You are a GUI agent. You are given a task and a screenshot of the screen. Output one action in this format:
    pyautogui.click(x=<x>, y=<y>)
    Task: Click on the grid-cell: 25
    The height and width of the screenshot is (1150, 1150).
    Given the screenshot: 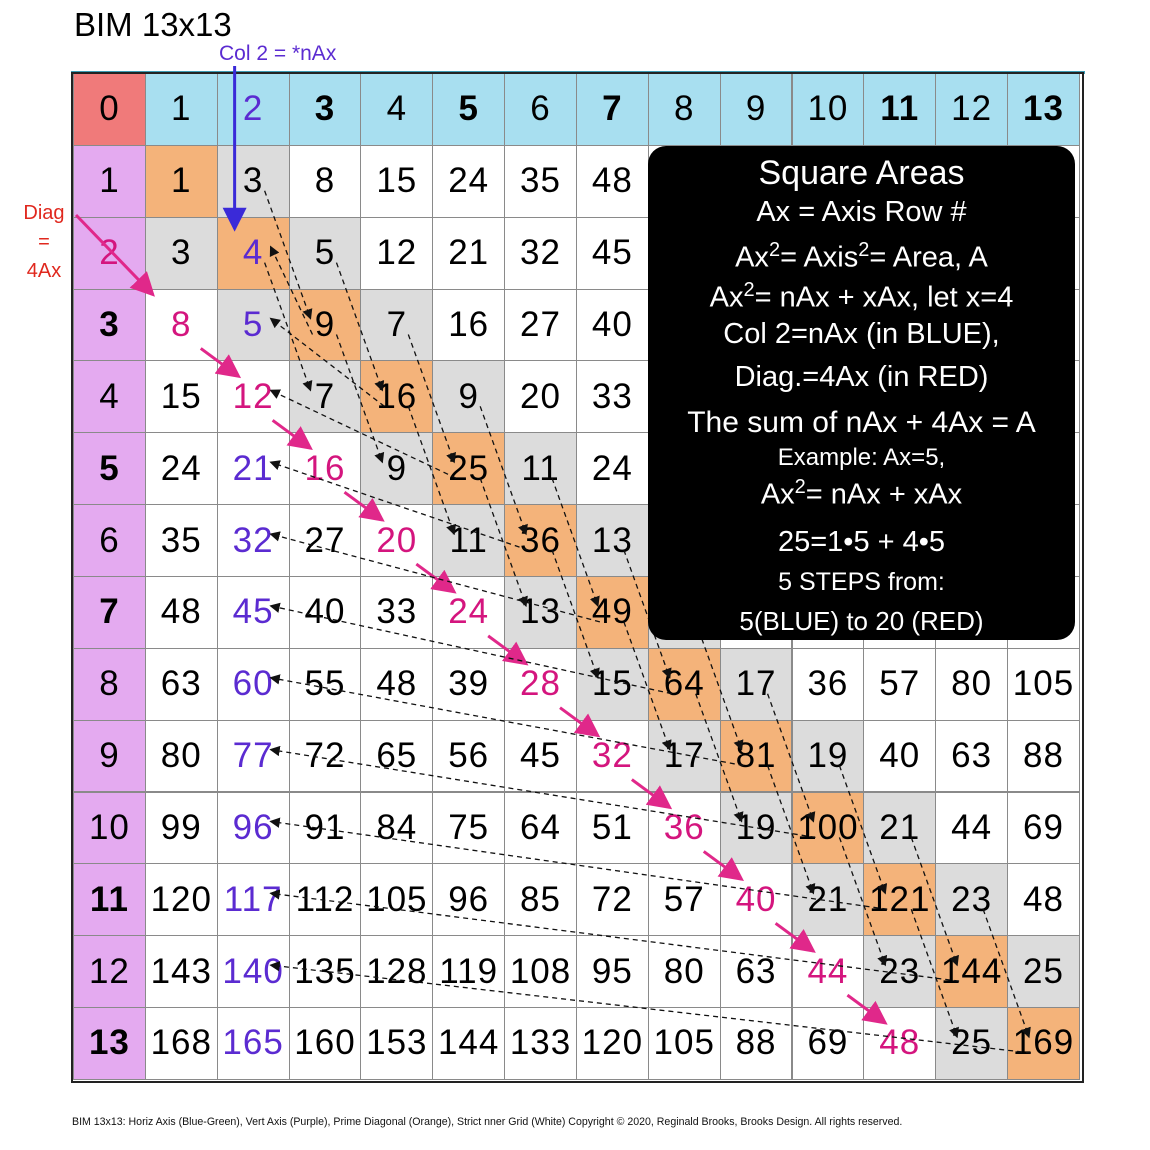 What is the action you would take?
    pyautogui.click(x=1043, y=972)
    